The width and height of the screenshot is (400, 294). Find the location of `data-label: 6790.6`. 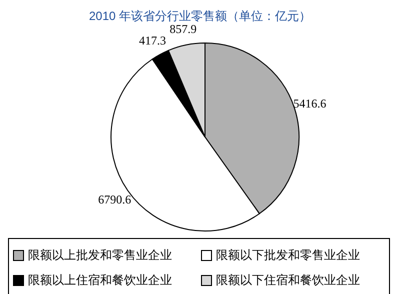

data-label: 6790.6 is located at coordinates (115, 199).